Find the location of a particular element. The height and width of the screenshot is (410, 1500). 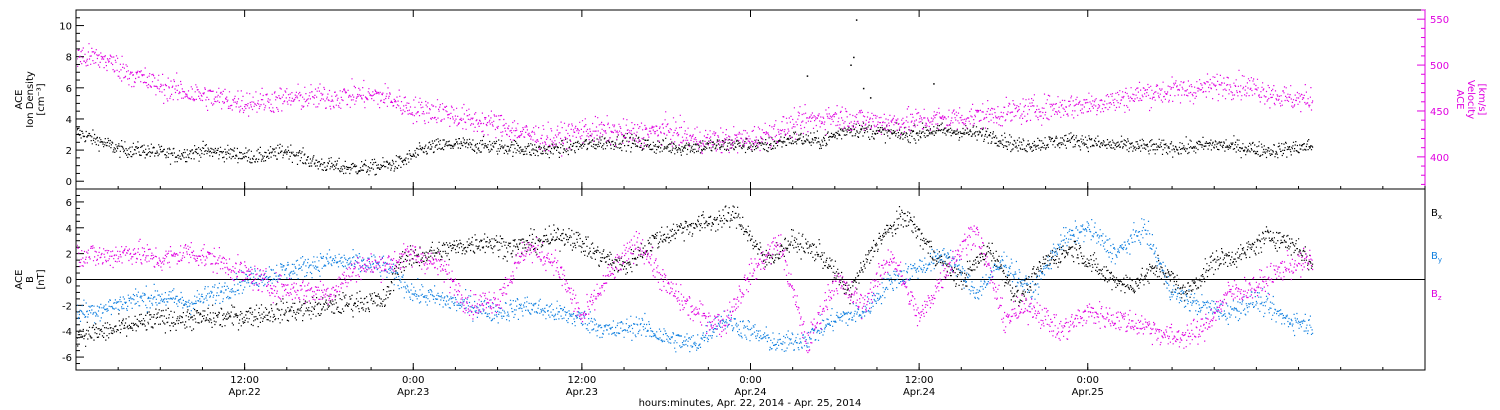

left-axis-label-line: [nT] is located at coordinates (41, 279).